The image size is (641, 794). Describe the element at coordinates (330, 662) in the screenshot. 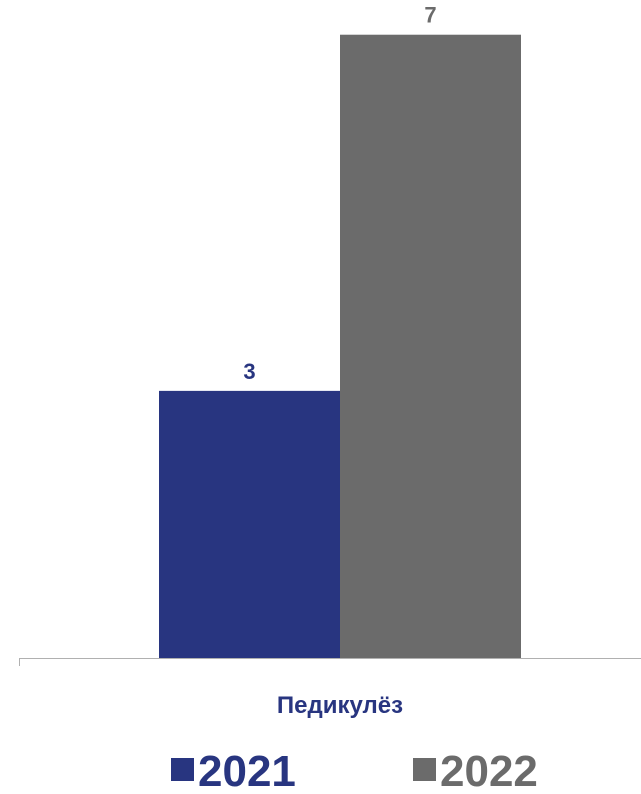

I see `x-axis-line` at that location.